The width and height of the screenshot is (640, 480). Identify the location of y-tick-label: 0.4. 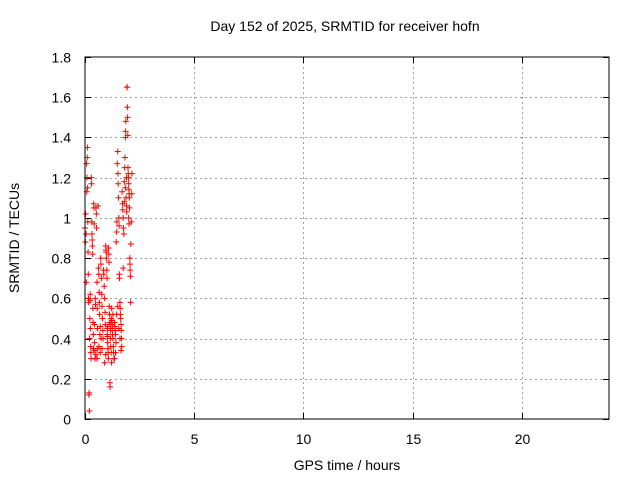
(62, 340).